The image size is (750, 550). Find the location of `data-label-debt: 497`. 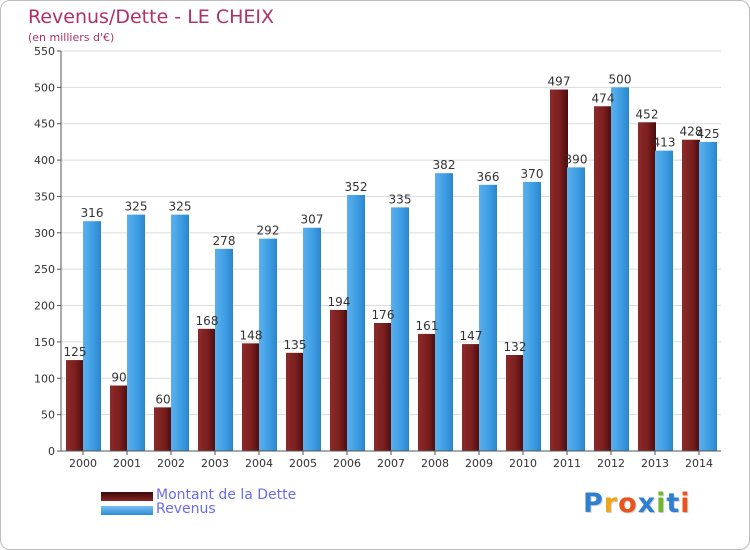

data-label-debt: 497 is located at coordinates (559, 82).